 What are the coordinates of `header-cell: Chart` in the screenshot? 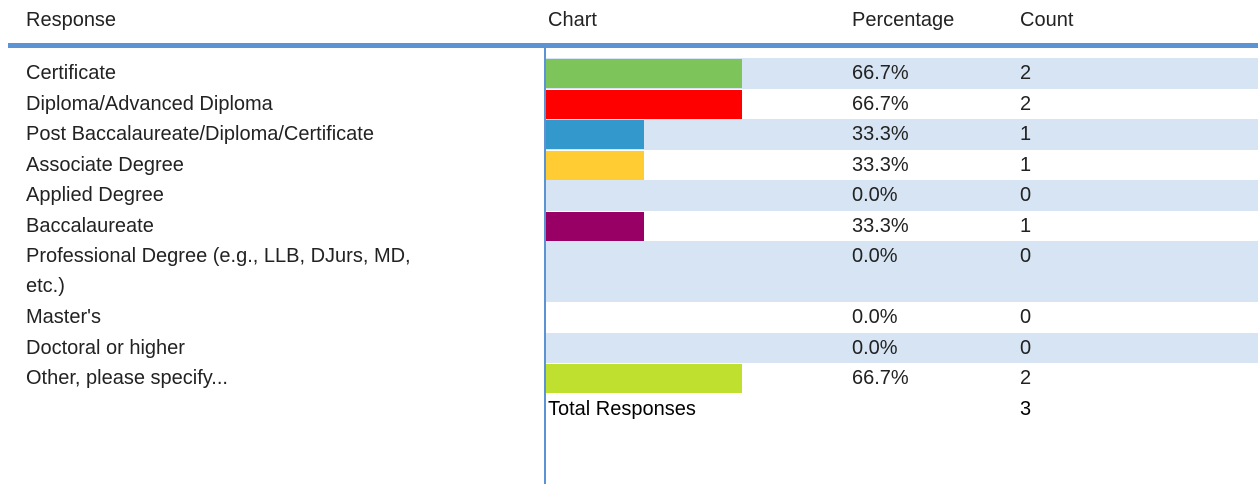 It's located at (572, 20).